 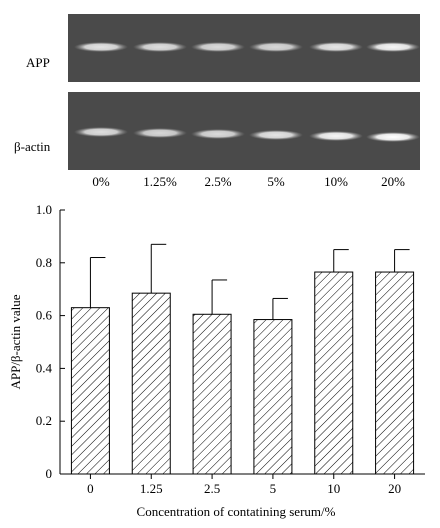 What do you see at coordinates (49, 473) in the screenshot?
I see `y-tick-label: 0` at bounding box center [49, 473].